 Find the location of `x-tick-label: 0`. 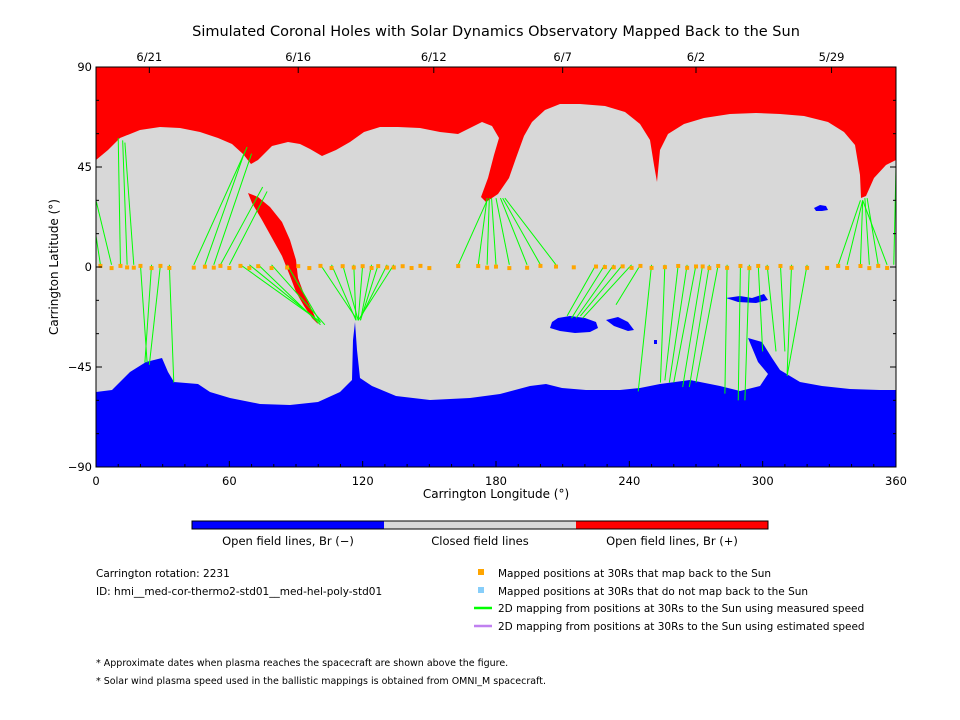

x-tick-label: 0 is located at coordinates (95, 481).